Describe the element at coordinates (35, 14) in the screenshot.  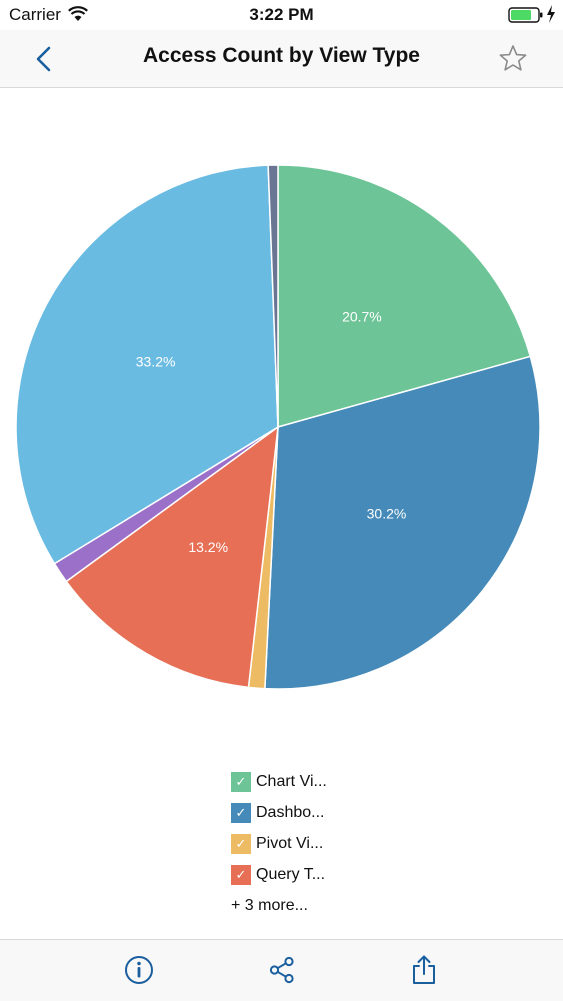
I see `carrier-label: Carrier` at that location.